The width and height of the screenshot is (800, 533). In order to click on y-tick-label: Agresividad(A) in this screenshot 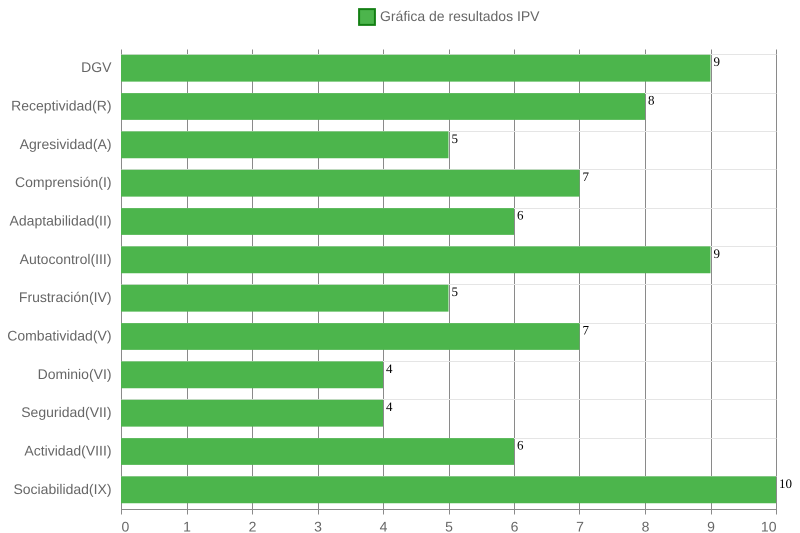, I will do `click(66, 144)`.